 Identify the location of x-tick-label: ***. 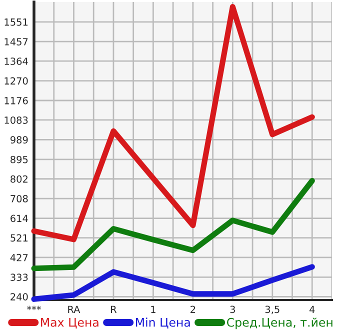
(34, 308).